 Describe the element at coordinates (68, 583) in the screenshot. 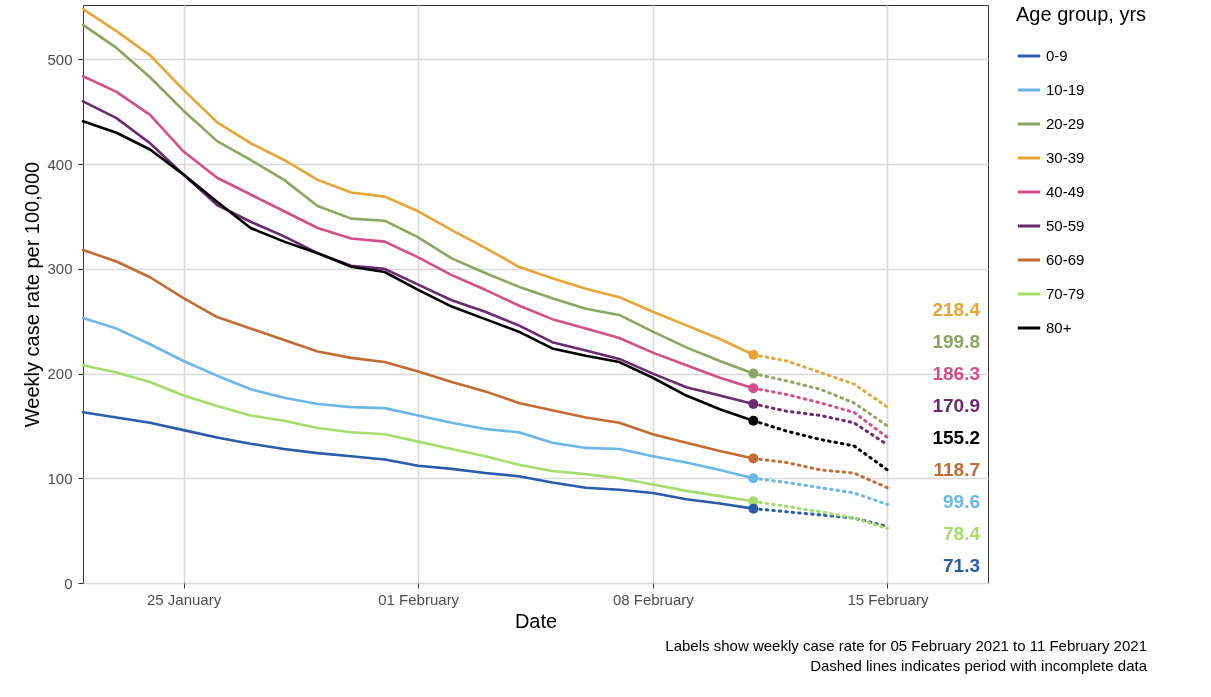

I see `y-tick-label: 0` at that location.